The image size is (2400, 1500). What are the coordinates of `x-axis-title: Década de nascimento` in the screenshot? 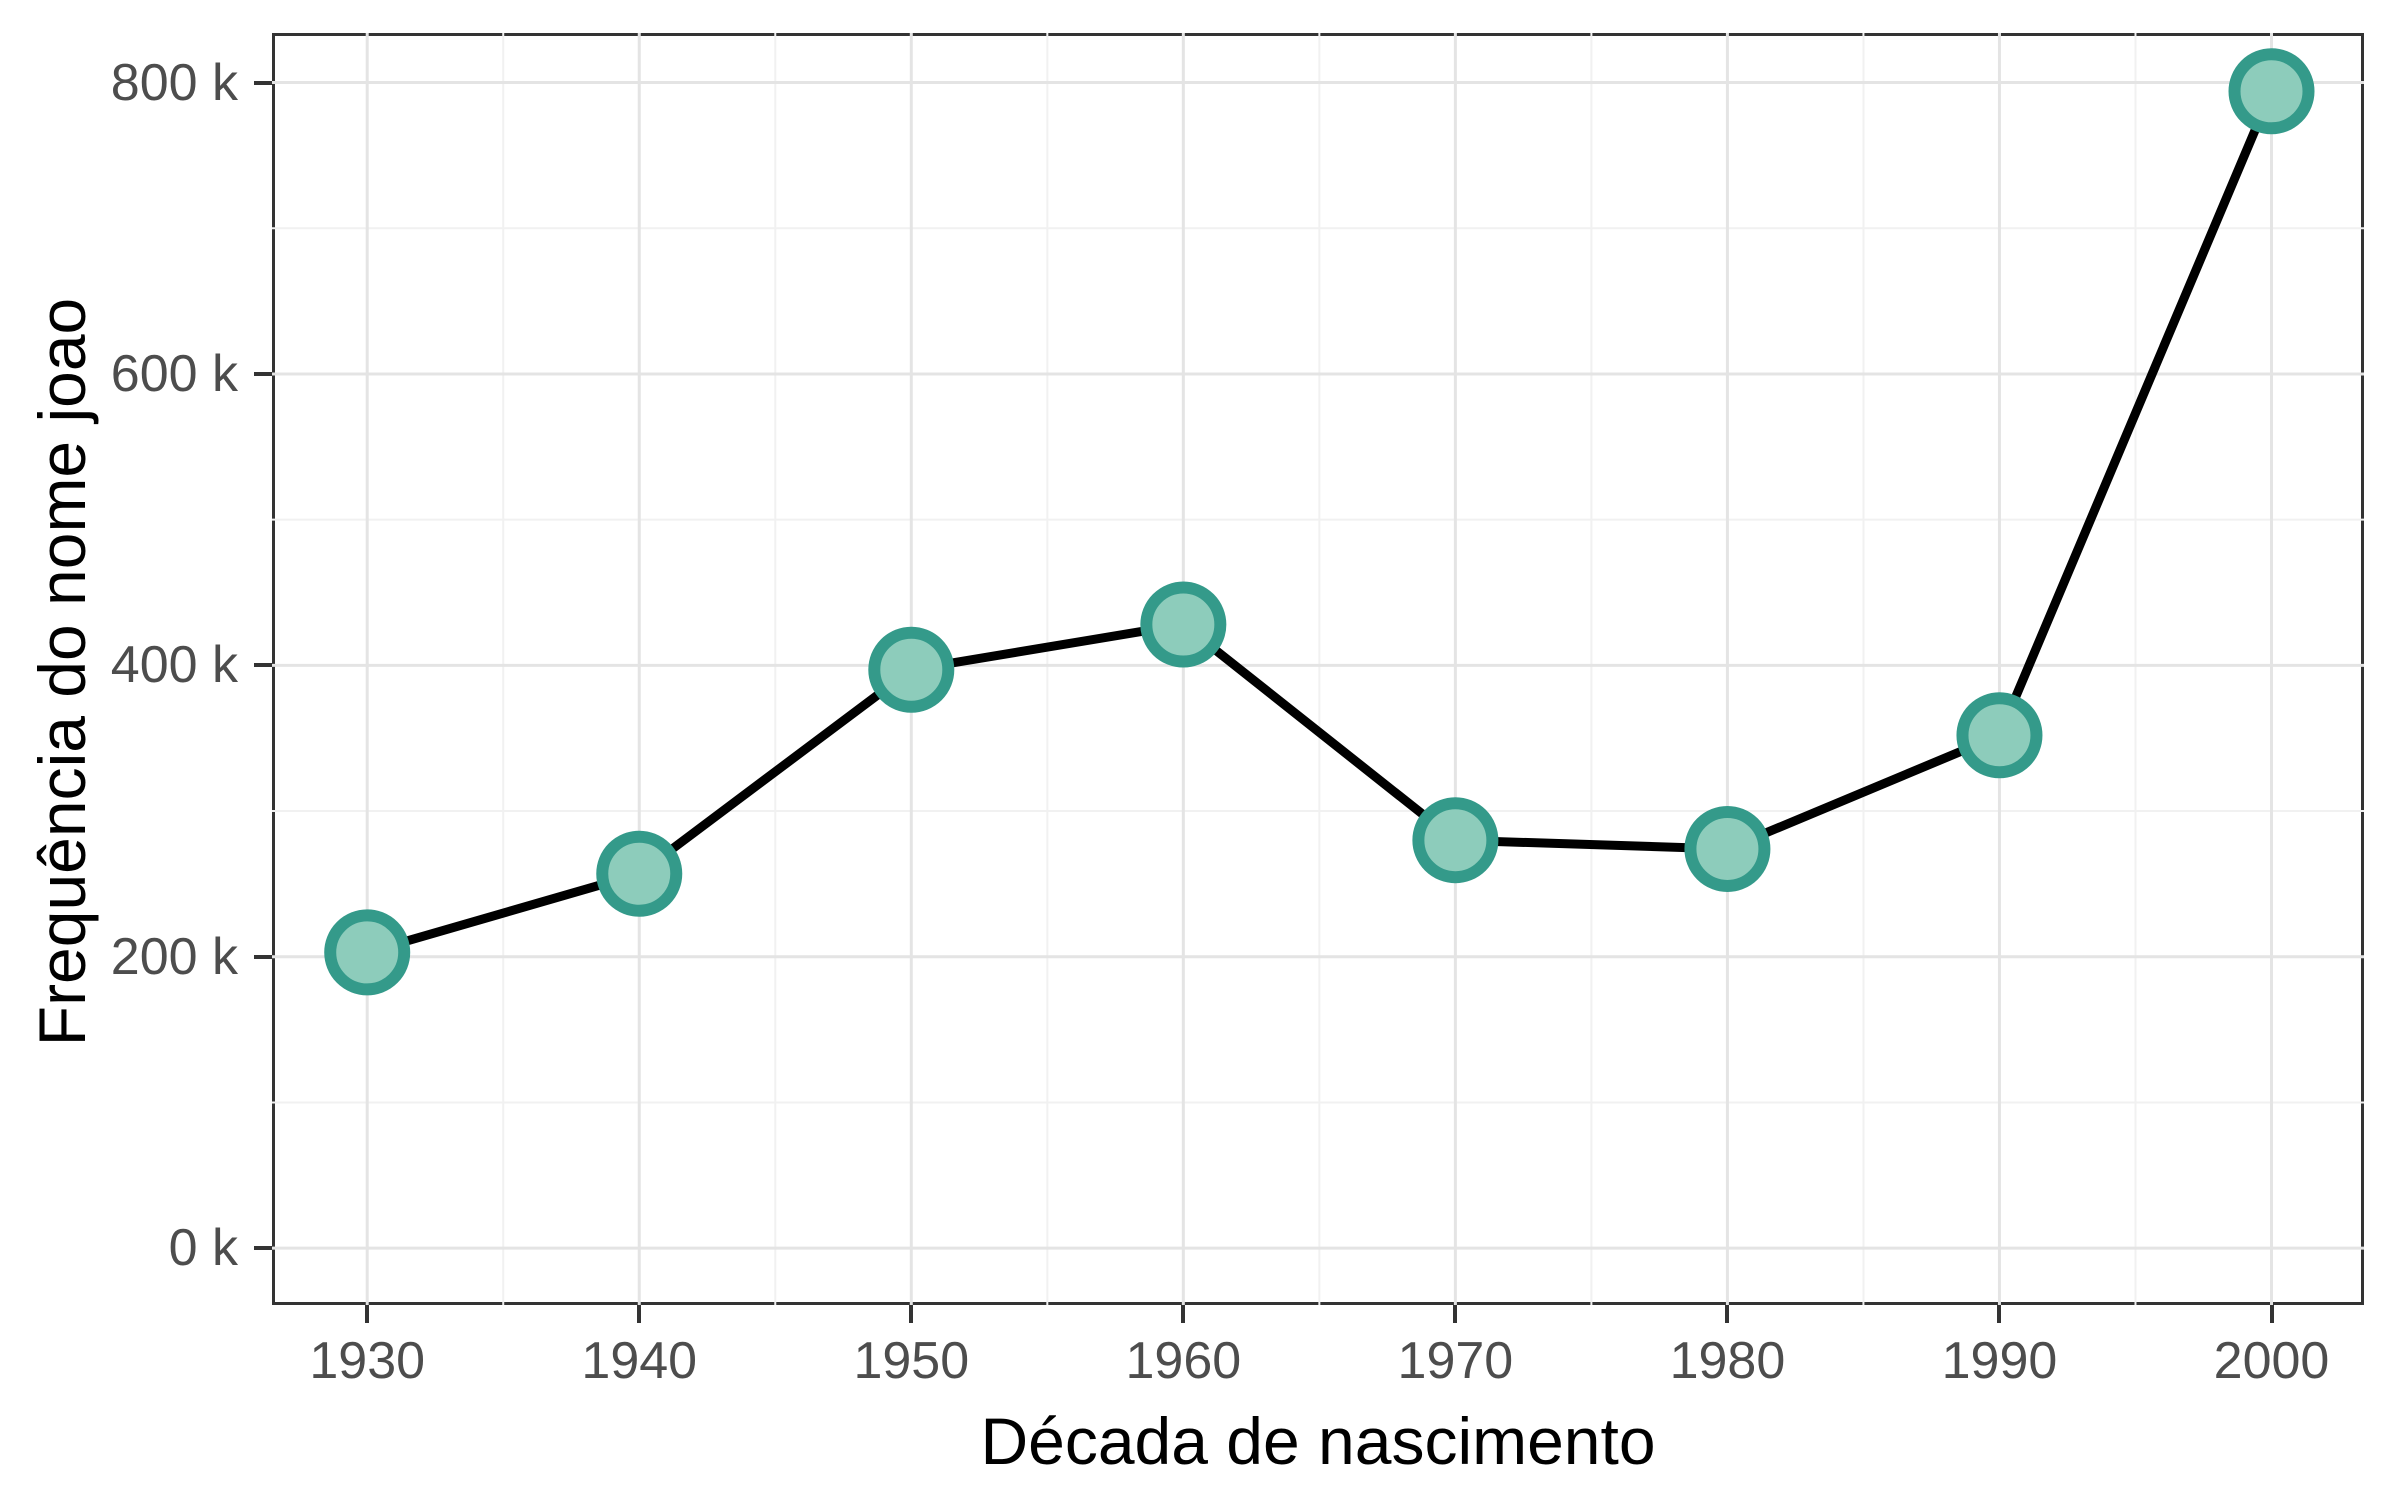 It's located at (1318, 1441).